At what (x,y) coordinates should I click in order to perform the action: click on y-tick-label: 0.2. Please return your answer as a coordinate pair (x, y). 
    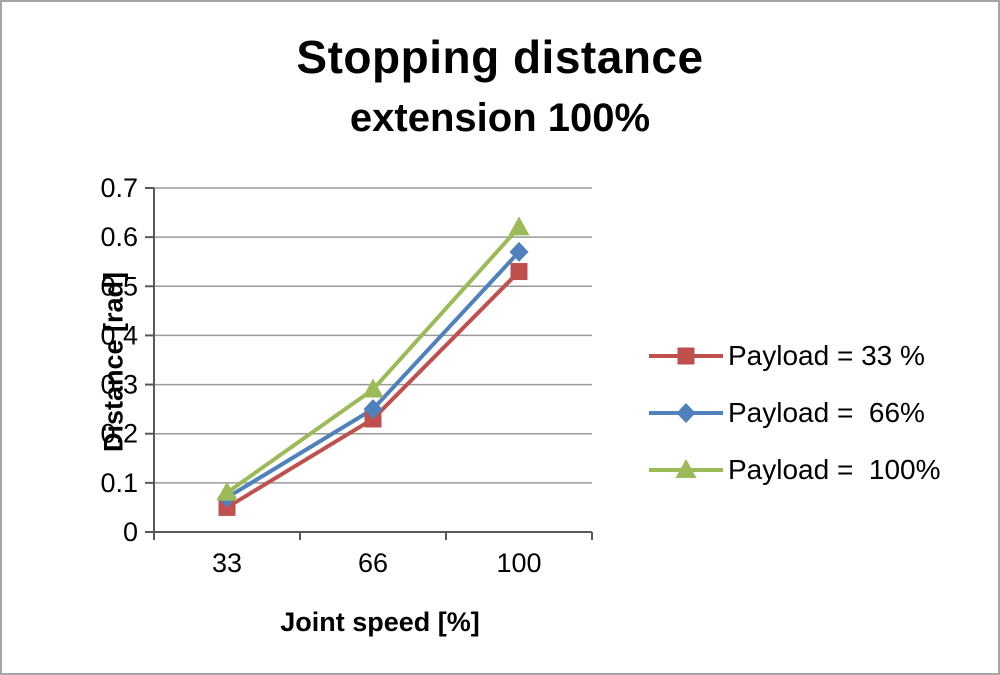
    Looking at the image, I should click on (119, 434).